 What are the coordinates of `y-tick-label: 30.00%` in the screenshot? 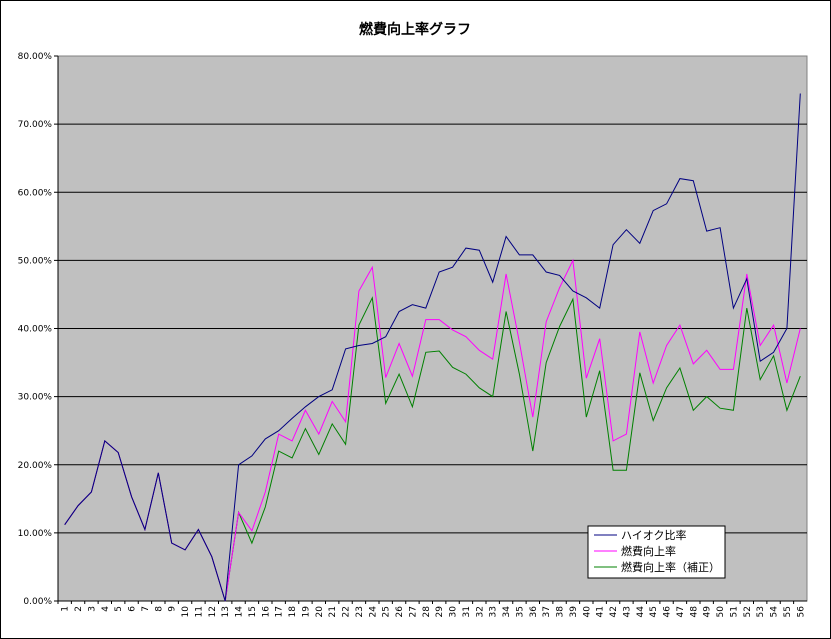 It's located at (35, 398).